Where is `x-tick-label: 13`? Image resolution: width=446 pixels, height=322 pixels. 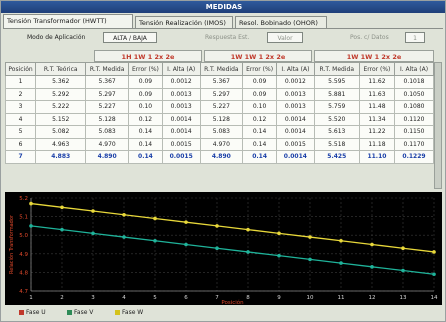
x-tick-label: 13 is located at coordinates (403, 298).